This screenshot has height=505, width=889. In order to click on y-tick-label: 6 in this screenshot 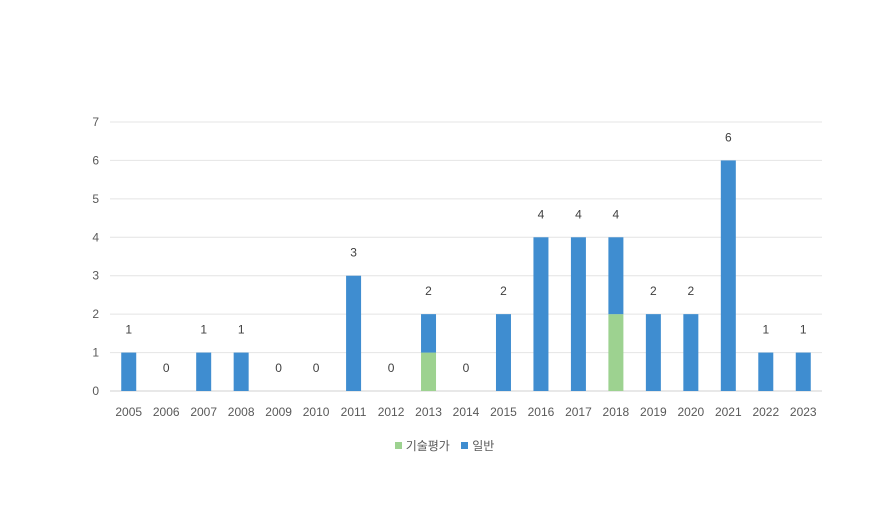, I will do `click(95, 160)`.